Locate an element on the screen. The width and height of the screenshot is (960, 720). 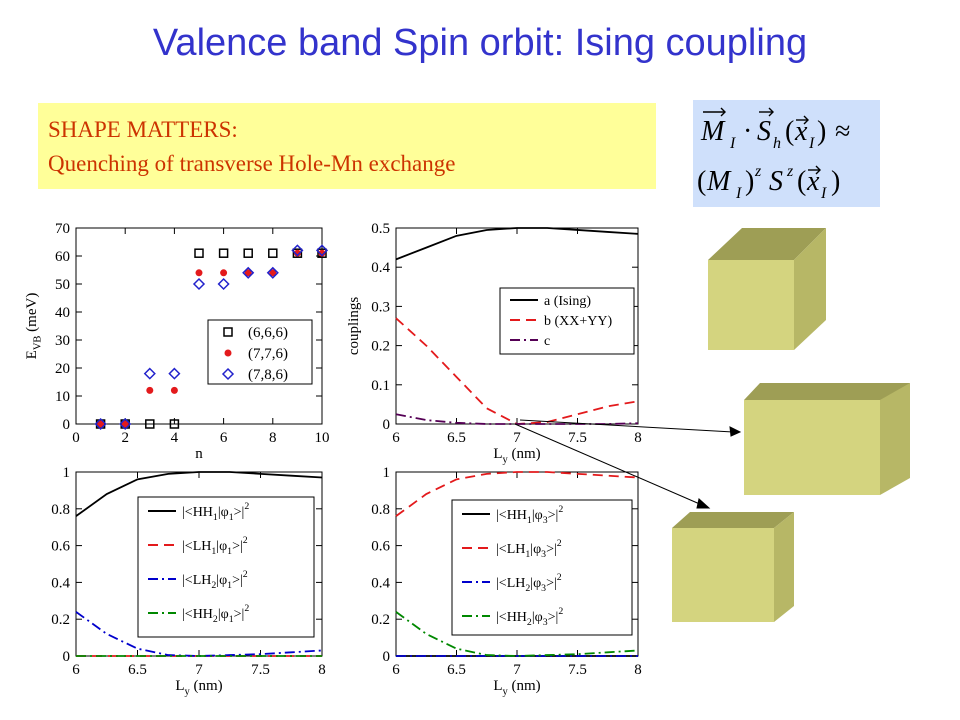
legend-label: |<LH1|φ3>|2 is located at coordinates (529, 549).